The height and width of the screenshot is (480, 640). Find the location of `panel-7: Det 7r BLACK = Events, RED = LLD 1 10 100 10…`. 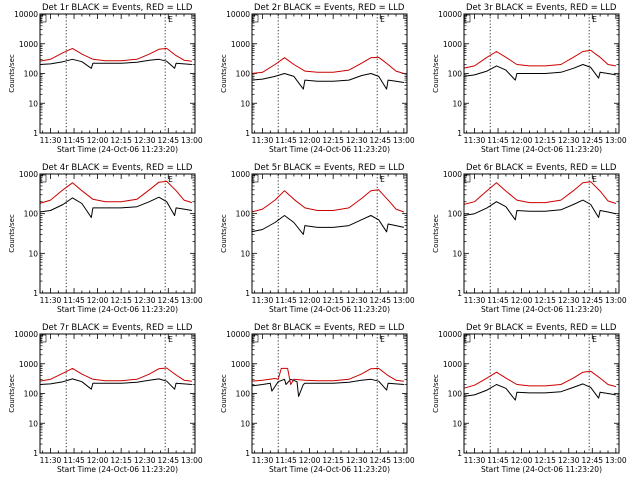

panel-7: Det 7r BLACK = Events, RED = LLD 1 10 100 10… is located at coordinates (105, 398).